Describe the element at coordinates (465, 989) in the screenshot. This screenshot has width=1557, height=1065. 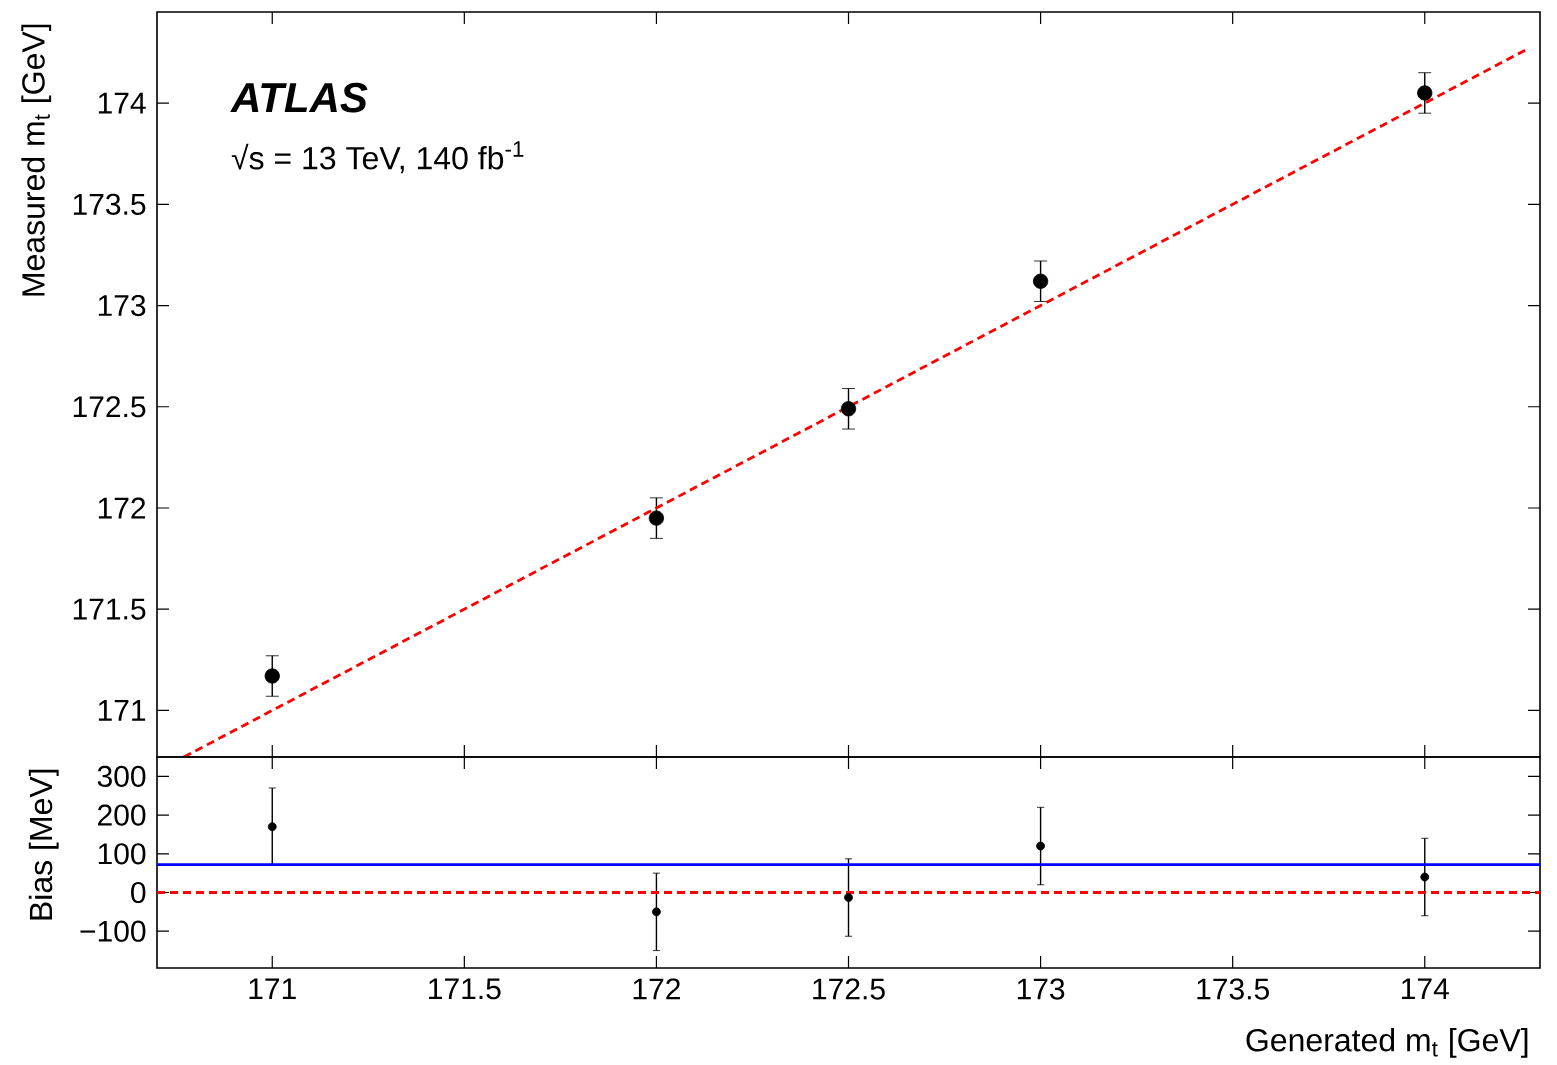
I see `x-tick-label: 171.5` at that location.